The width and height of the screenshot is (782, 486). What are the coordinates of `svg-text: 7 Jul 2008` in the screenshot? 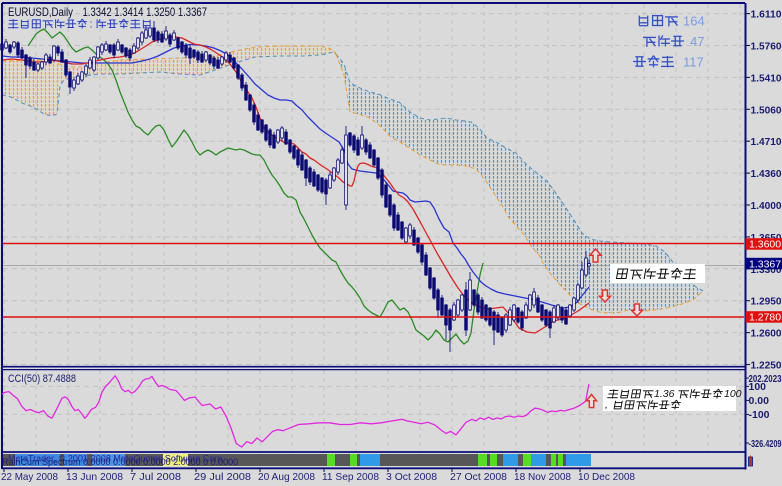 It's located at (155, 477).